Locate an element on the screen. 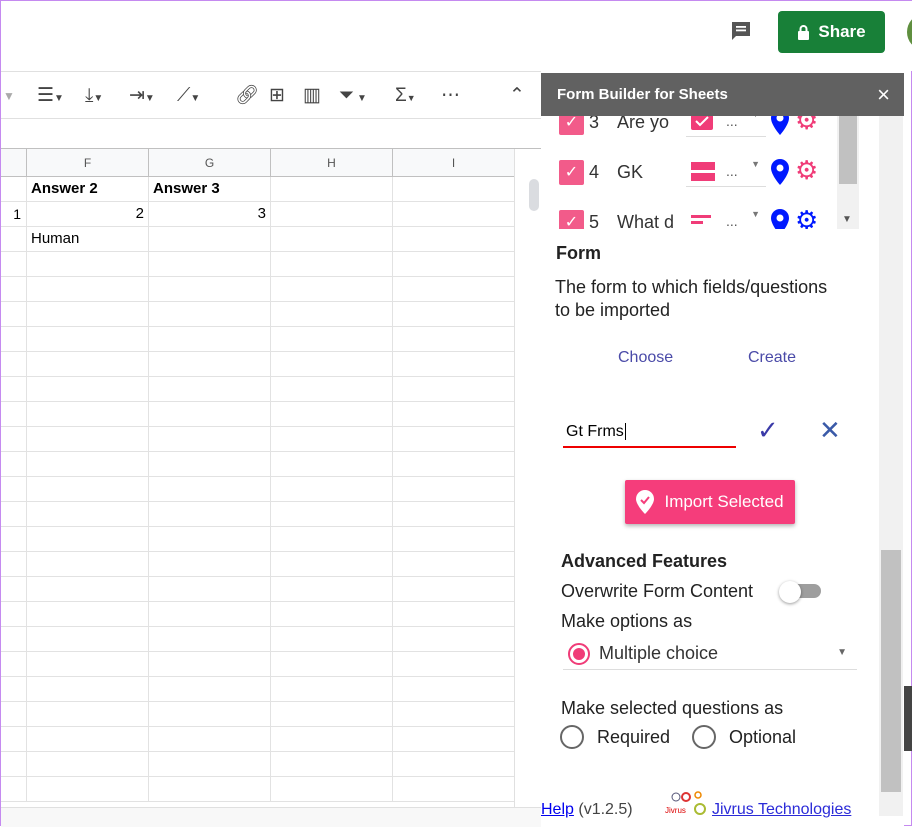  required-radio is located at coordinates (572, 737).